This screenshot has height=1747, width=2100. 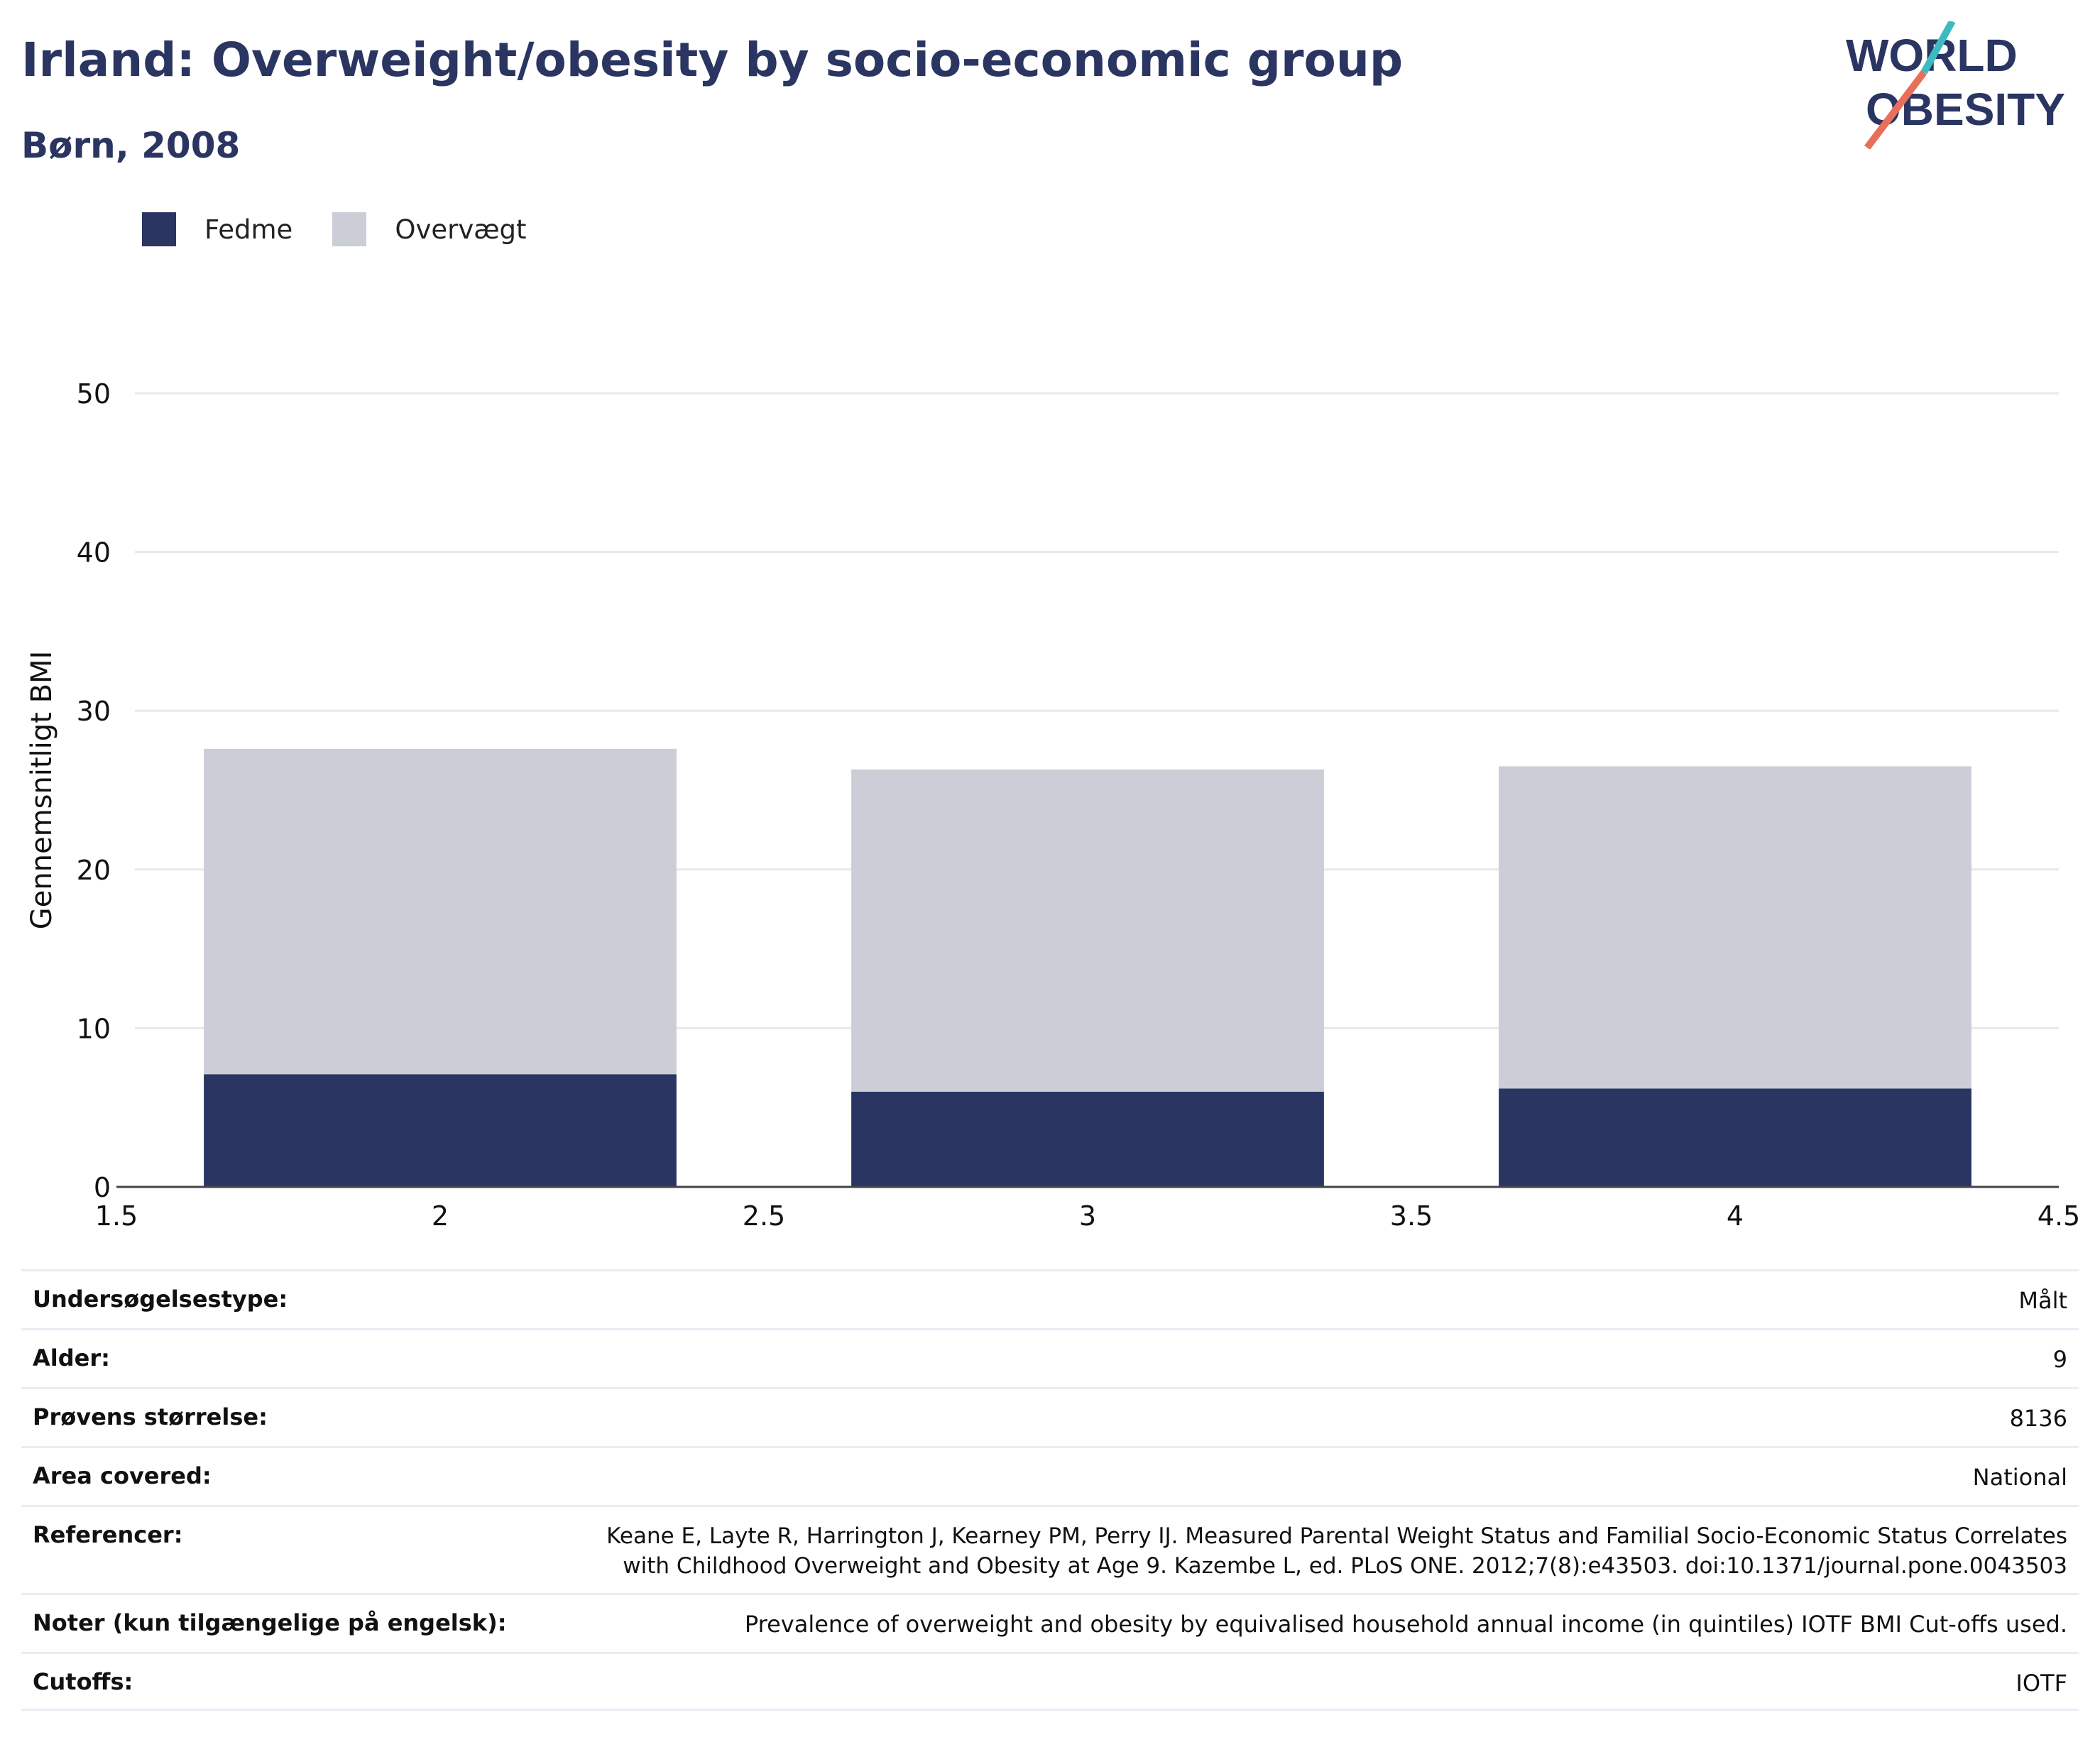 I want to click on x-tick-label: 3, so click(x=1087, y=1216).